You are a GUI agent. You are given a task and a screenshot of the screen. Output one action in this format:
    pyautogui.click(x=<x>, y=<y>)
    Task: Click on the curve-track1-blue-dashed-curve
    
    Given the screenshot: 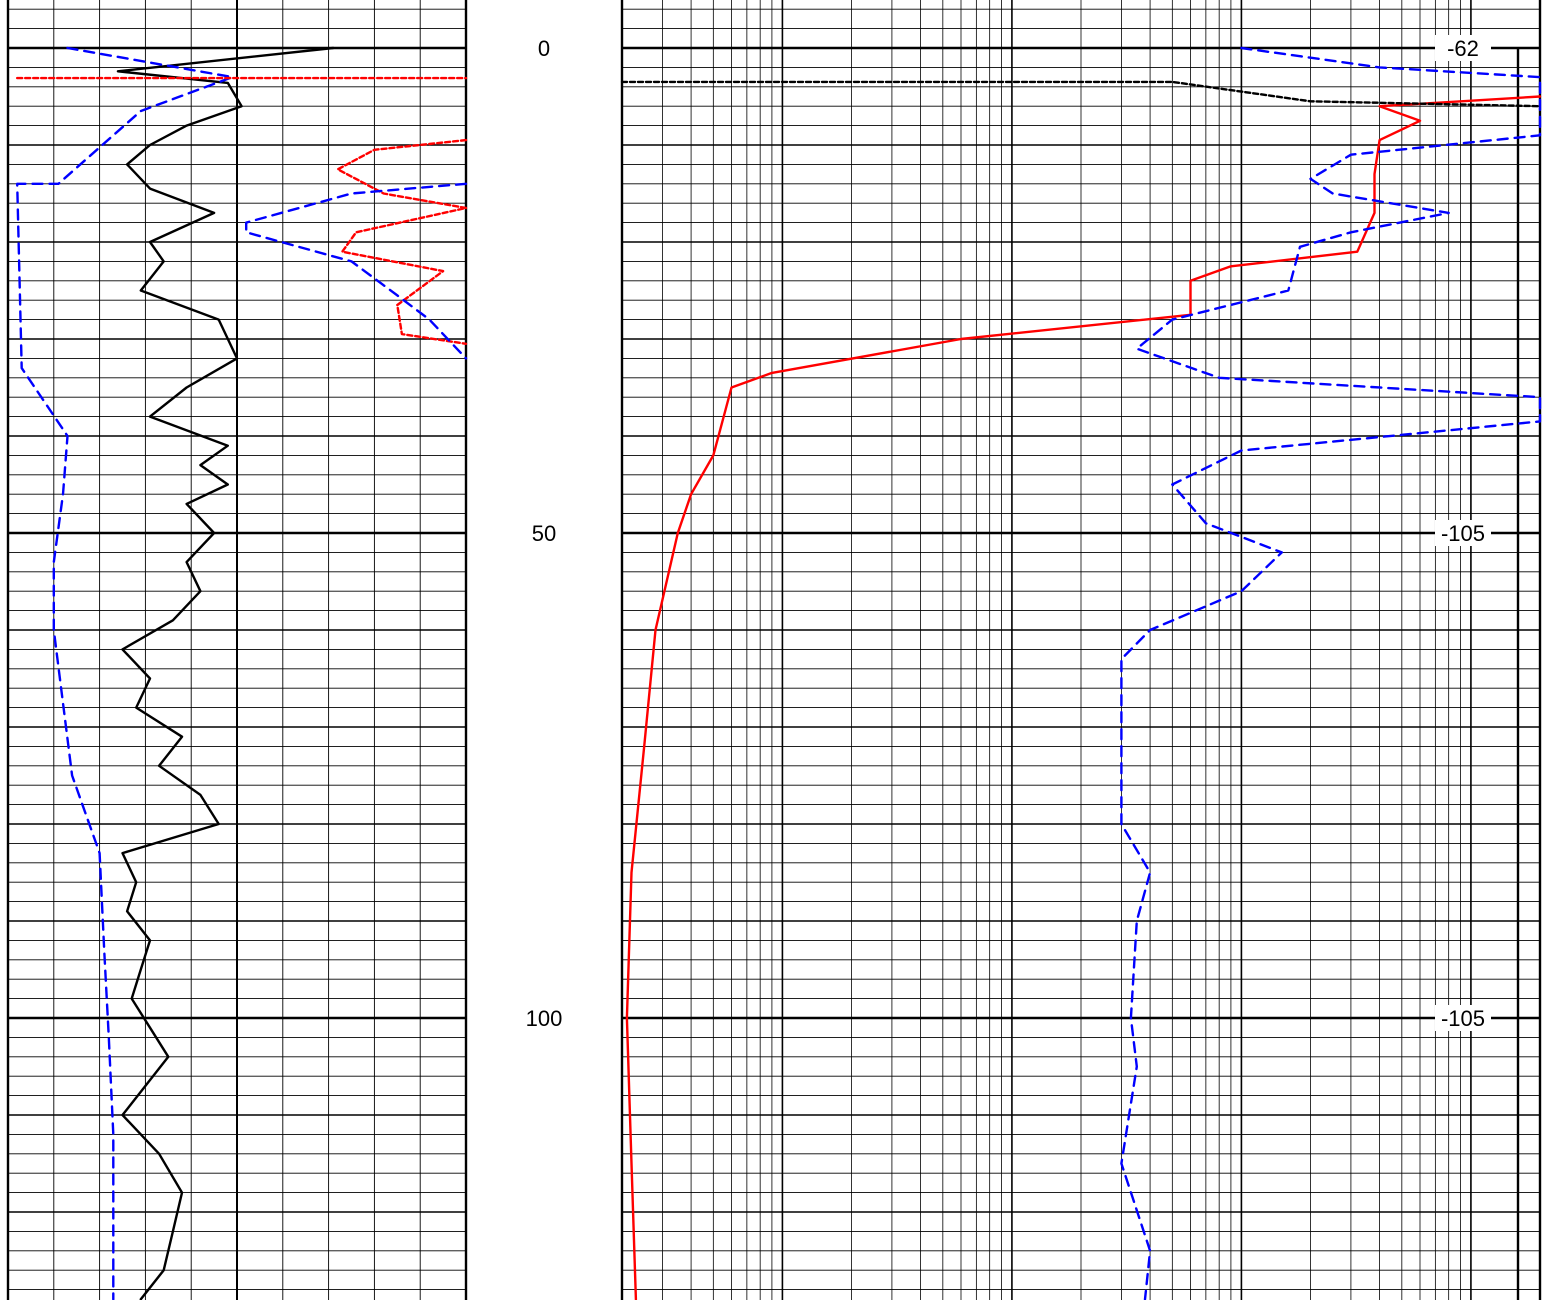 What is the action you would take?
    pyautogui.click(x=356, y=271)
    